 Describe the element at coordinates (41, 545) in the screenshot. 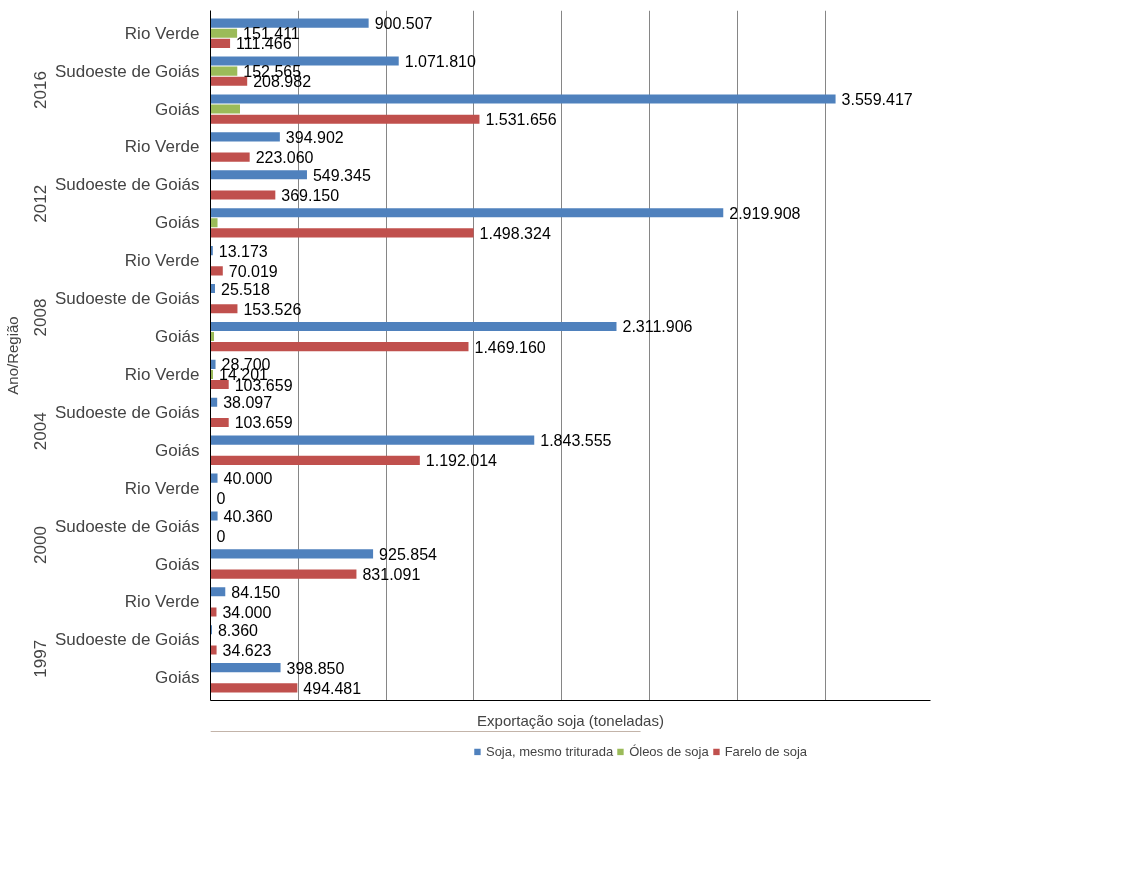

I see `text: 2000` at that location.